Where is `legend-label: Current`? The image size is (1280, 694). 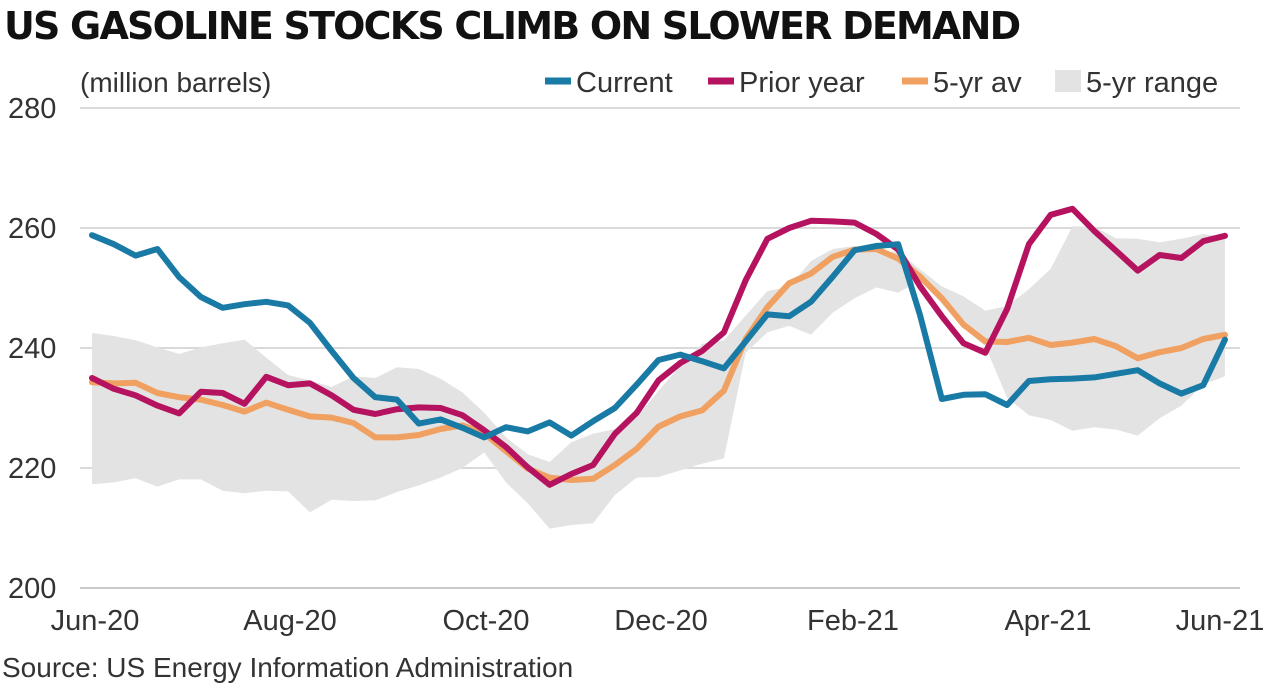 legend-label: Current is located at coordinates (624, 83).